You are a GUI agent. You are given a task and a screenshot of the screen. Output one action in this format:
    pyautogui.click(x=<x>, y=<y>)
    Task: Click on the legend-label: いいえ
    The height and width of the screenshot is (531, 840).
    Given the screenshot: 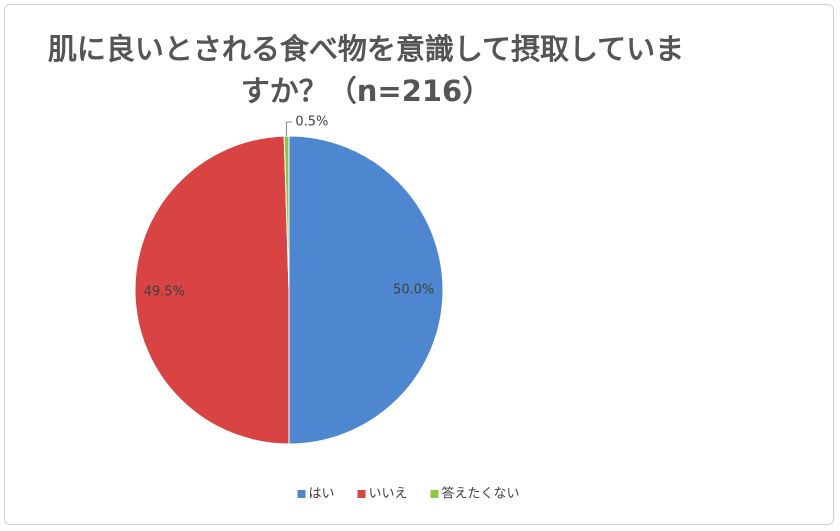 What is the action you would take?
    pyautogui.click(x=388, y=494)
    